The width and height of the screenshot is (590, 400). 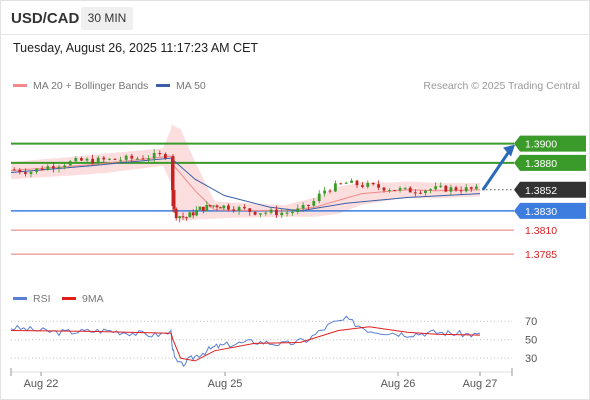 What do you see at coordinates (69, 298) in the screenshot?
I see `ma9-swatch` at bounding box center [69, 298].